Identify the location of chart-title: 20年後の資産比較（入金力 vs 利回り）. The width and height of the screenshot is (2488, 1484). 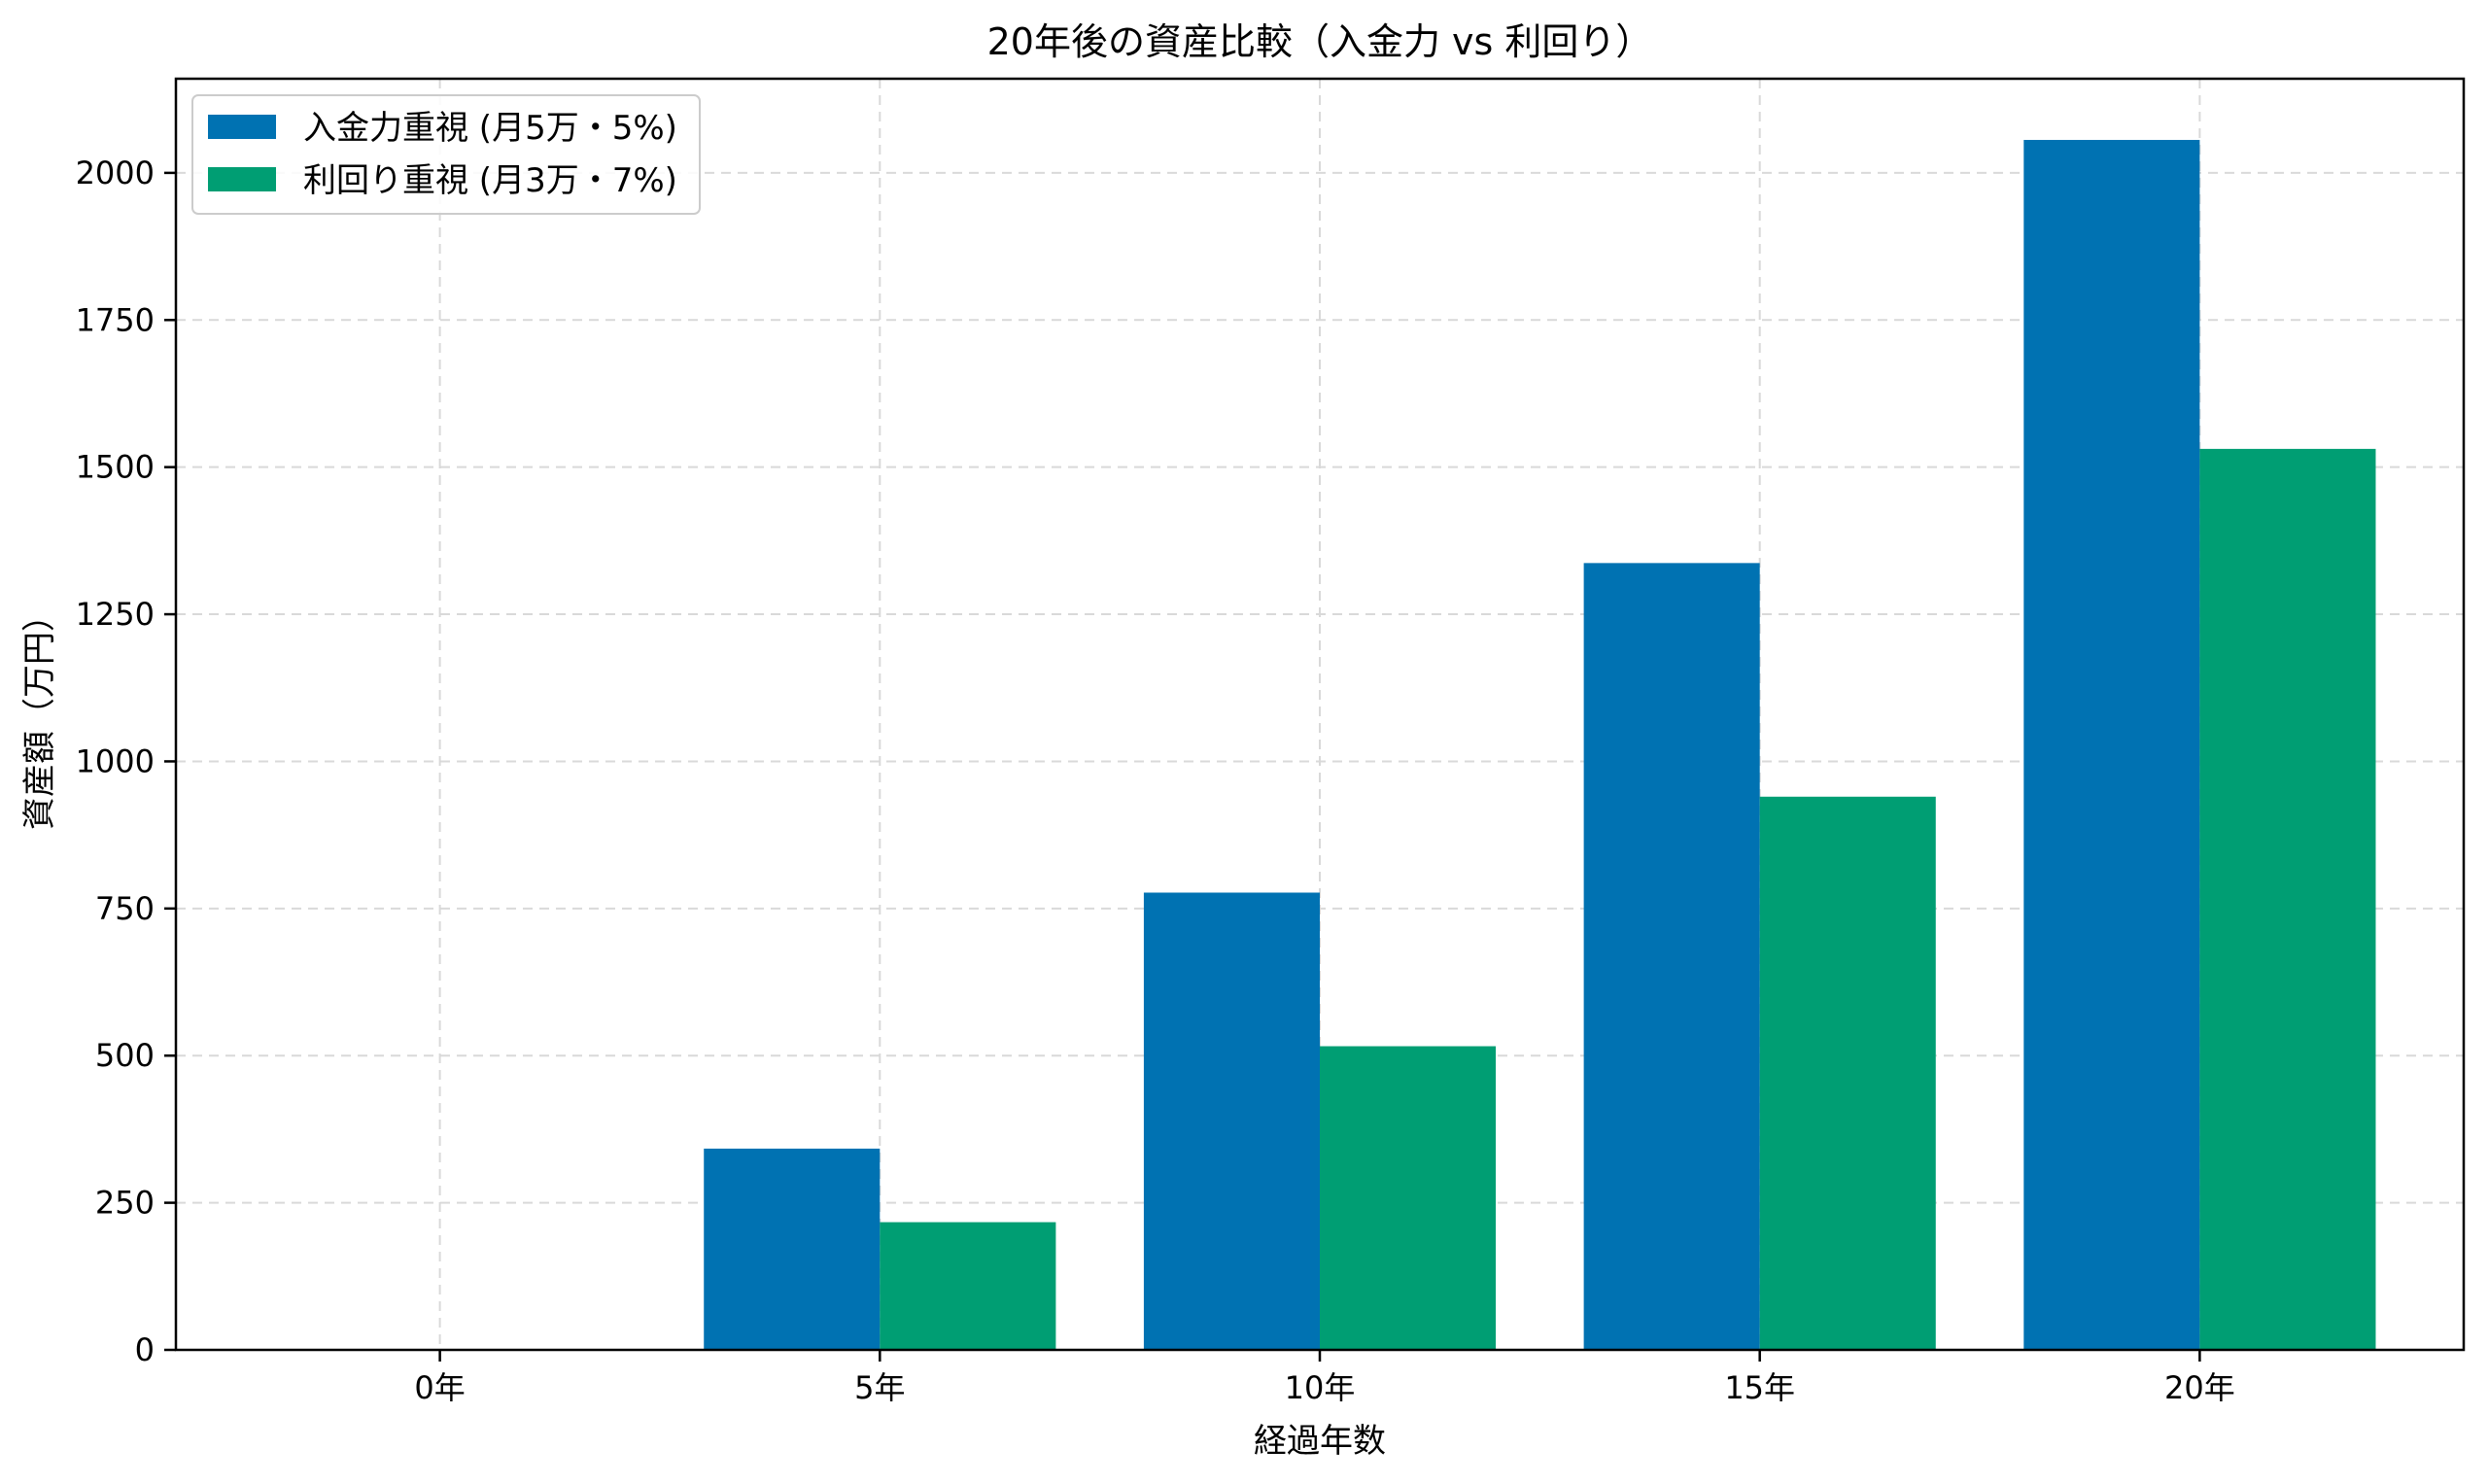
(1320, 41).